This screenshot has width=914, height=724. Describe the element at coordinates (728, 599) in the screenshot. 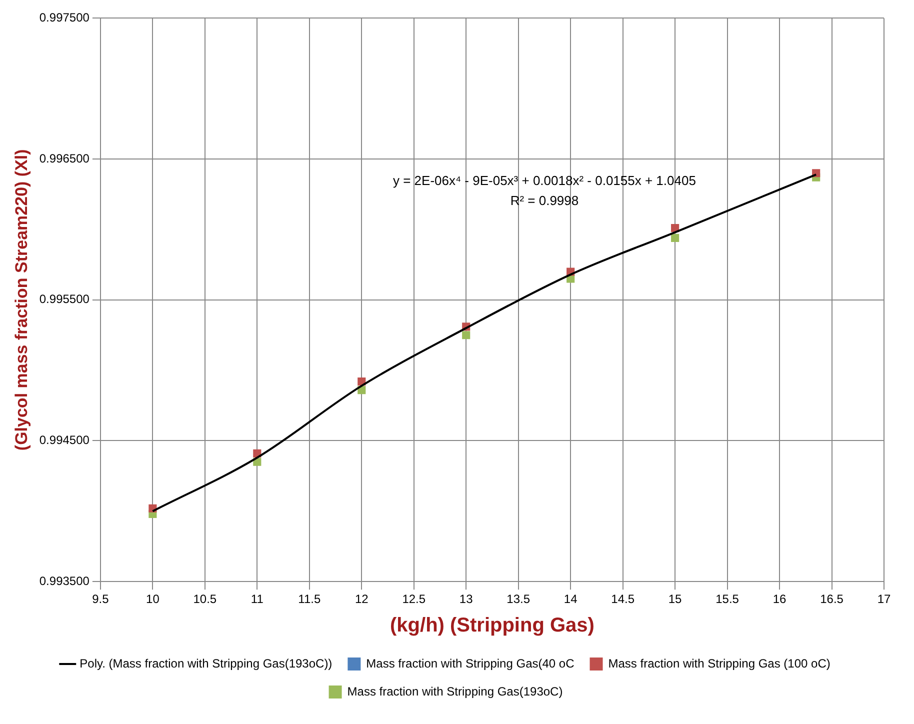

I see `x-tick-label: 15.5` at that location.